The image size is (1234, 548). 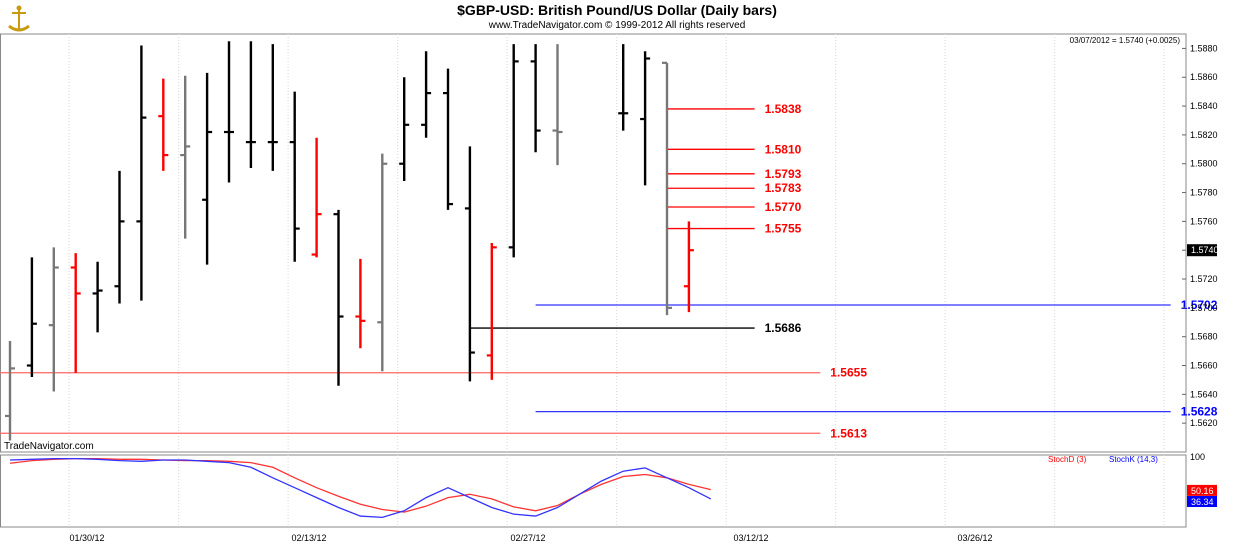 I want to click on y-tick-label: 1.5880, so click(x=1204, y=48).